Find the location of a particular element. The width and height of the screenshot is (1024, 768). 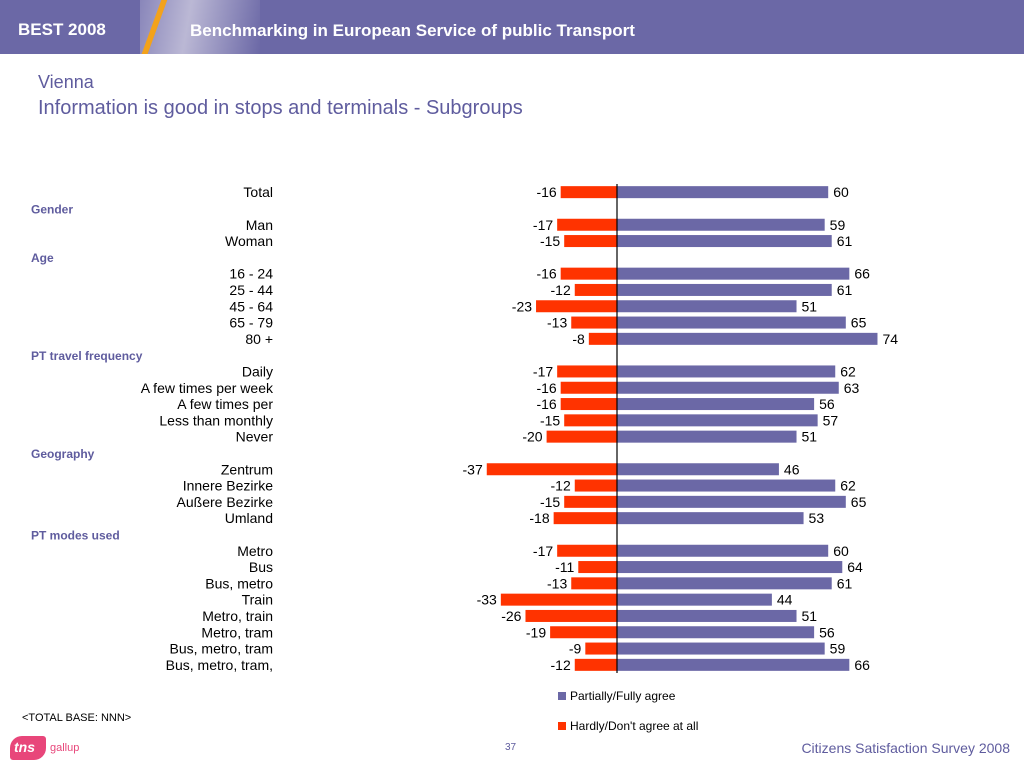

positive-value-label: 63 is located at coordinates (852, 388).